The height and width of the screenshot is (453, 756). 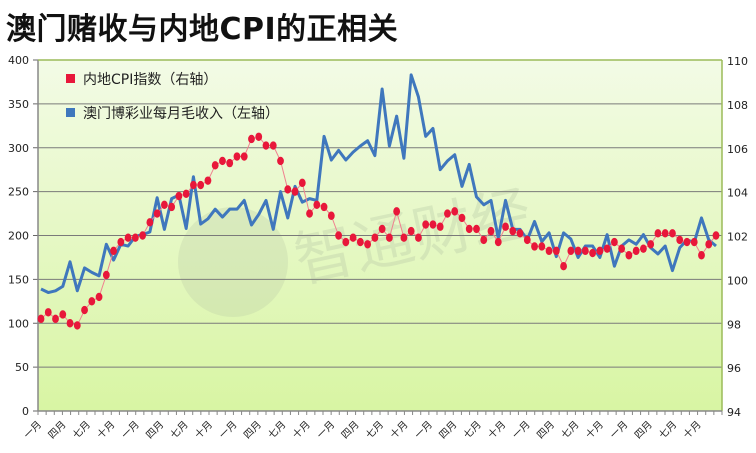 I want to click on left-axis-tick-label: 150, so click(x=18, y=279).